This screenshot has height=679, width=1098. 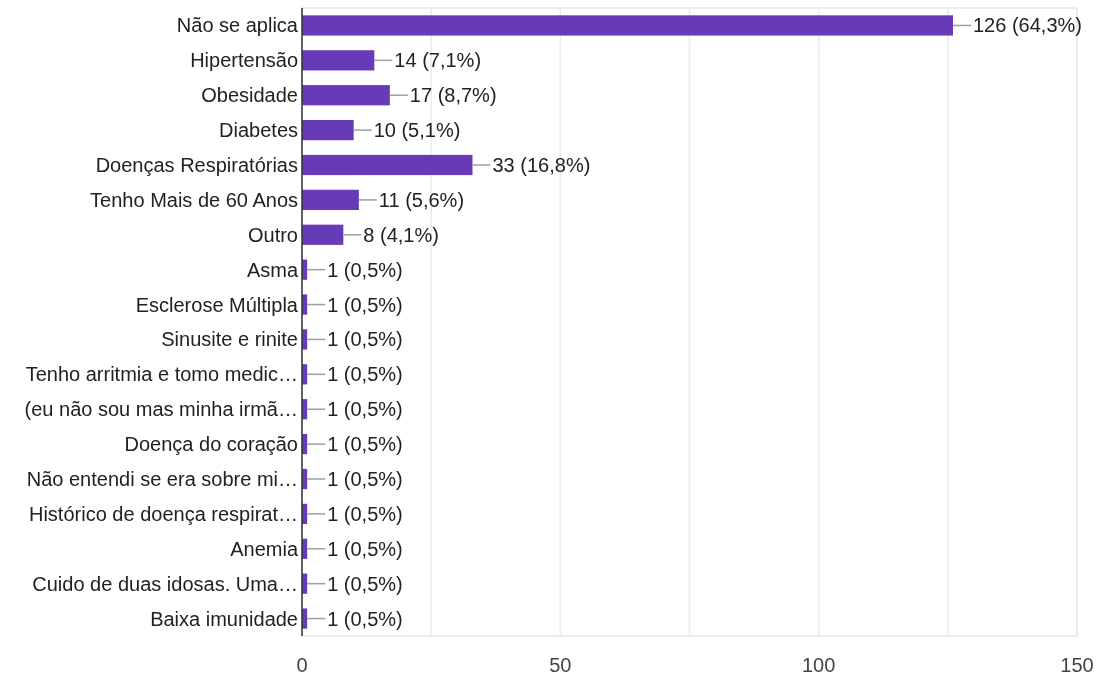 I want to click on y-tick-label: Não se aplica, so click(x=237, y=25).